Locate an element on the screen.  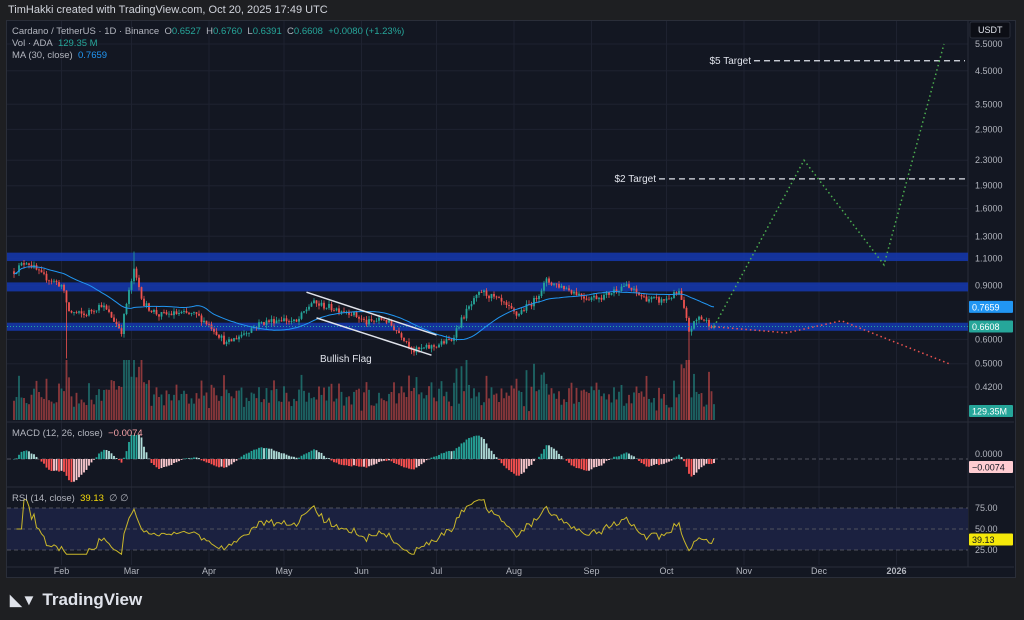
high-label: H is located at coordinates (210, 31).